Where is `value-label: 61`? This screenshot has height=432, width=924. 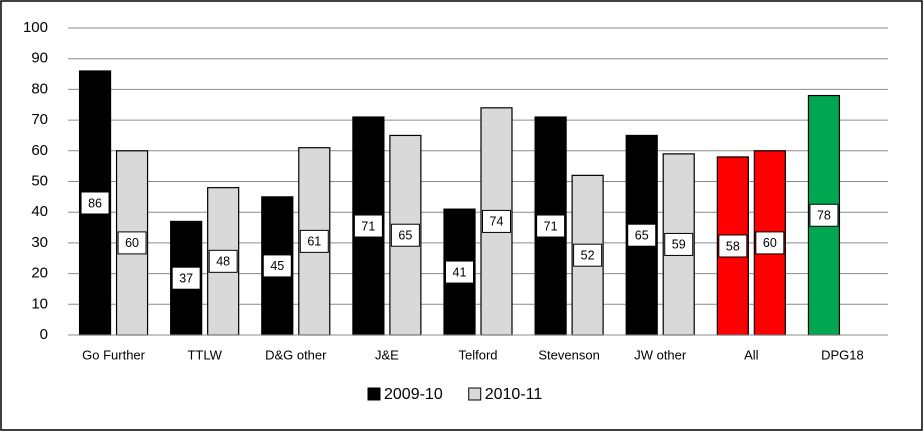
value-label: 61 is located at coordinates (314, 242).